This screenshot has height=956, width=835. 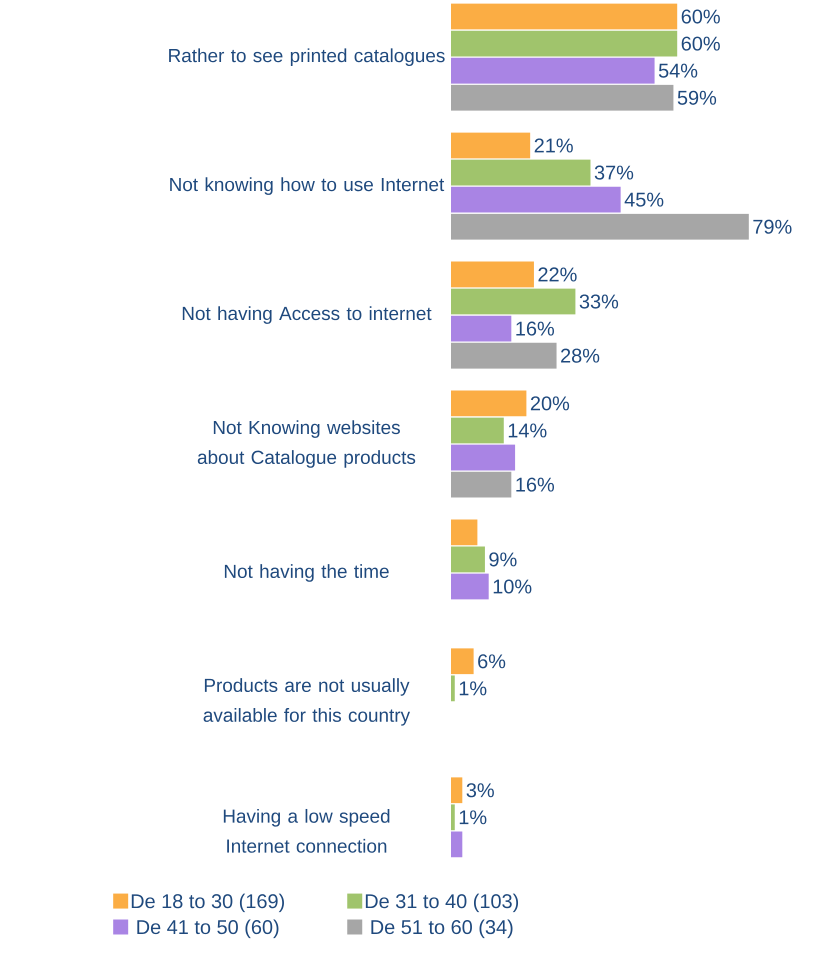 What do you see at coordinates (678, 71) in the screenshot?
I see `data-label: 54%` at bounding box center [678, 71].